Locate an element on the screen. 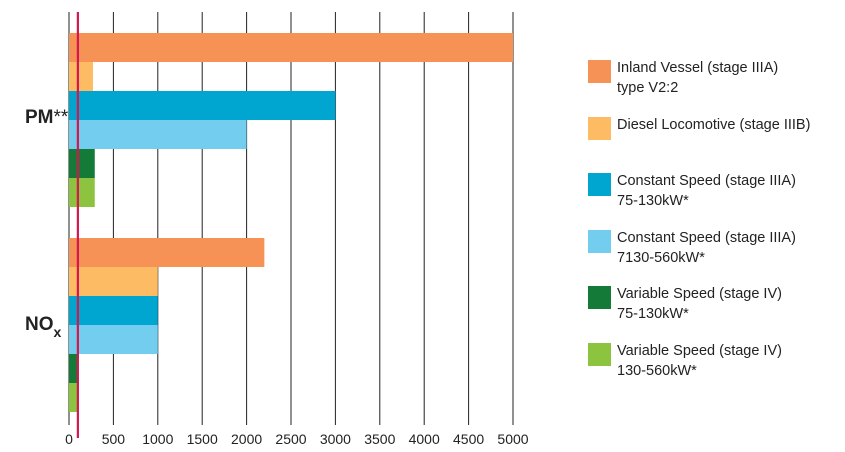  group-label-pm: PM** is located at coordinates (47, 117).